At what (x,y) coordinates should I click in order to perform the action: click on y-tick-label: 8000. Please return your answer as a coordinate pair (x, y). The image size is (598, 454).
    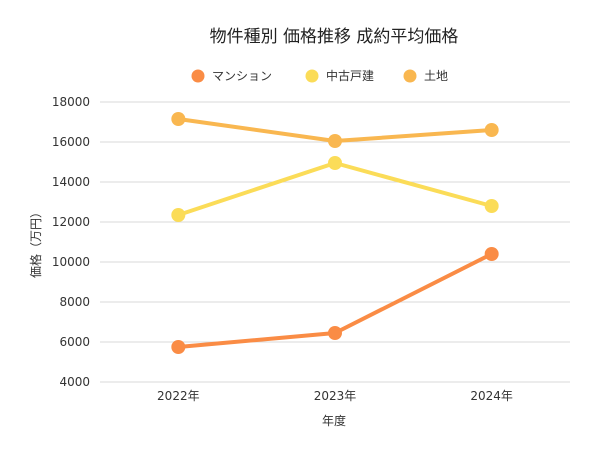
    Looking at the image, I should click on (74, 302).